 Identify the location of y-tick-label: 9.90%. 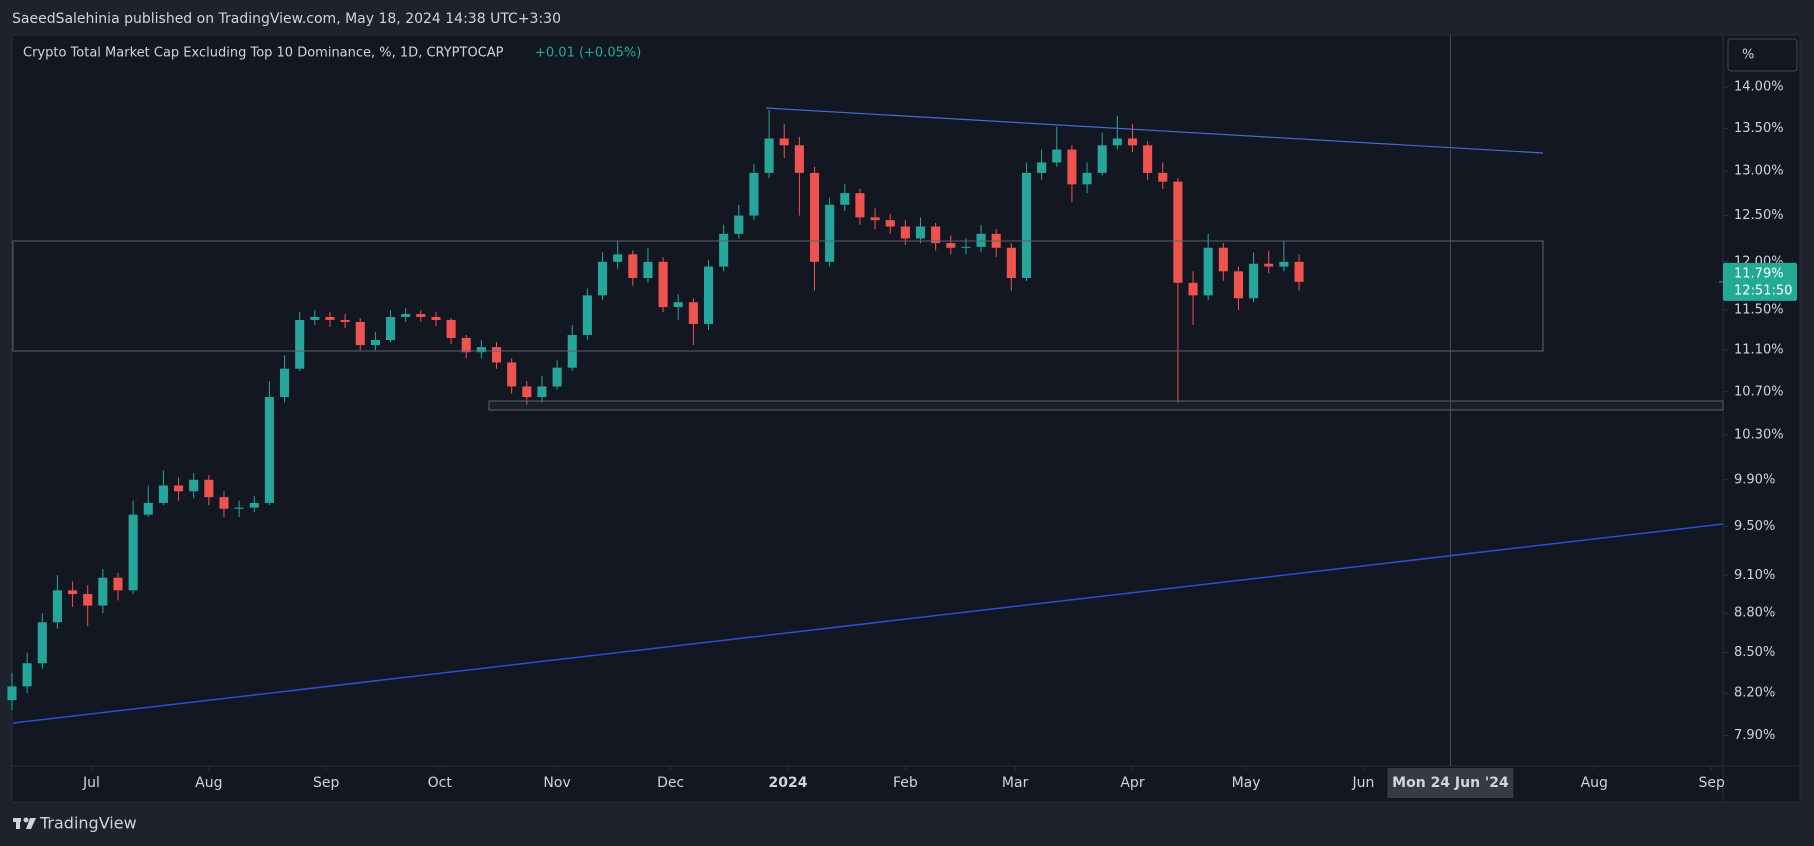
(1754, 479).